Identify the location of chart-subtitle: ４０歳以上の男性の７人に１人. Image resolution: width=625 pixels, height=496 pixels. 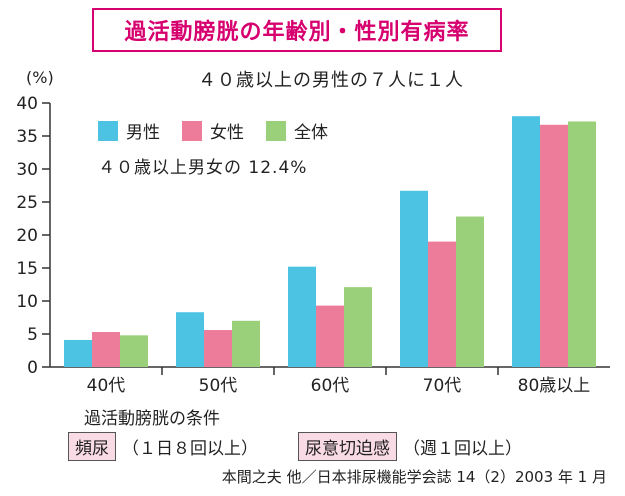
(331, 80).